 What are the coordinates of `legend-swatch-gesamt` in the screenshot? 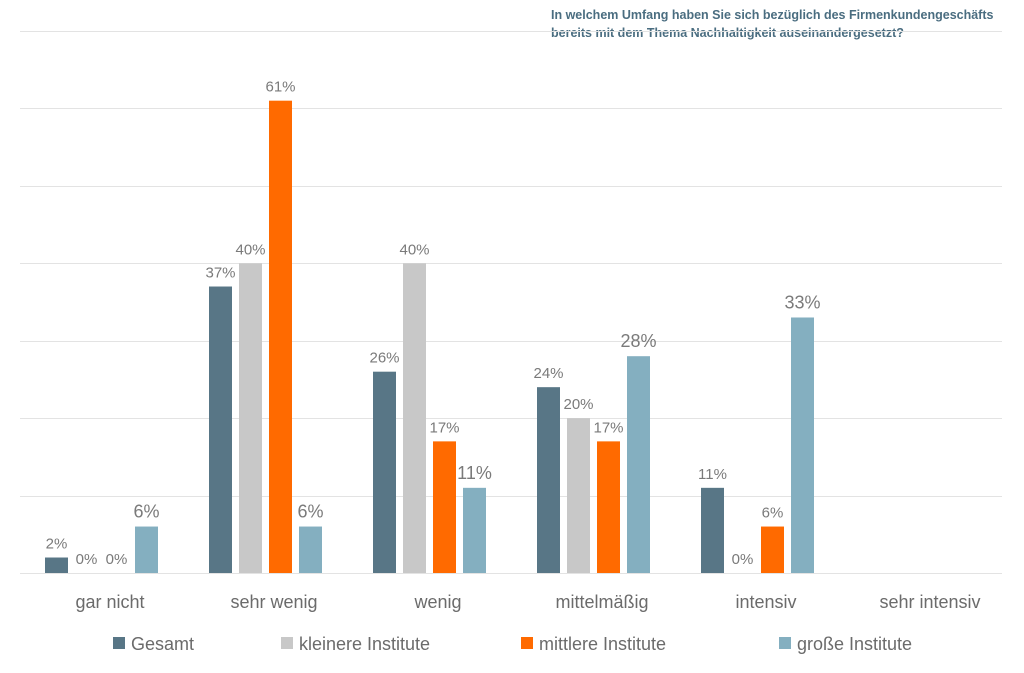 It's located at (119, 643).